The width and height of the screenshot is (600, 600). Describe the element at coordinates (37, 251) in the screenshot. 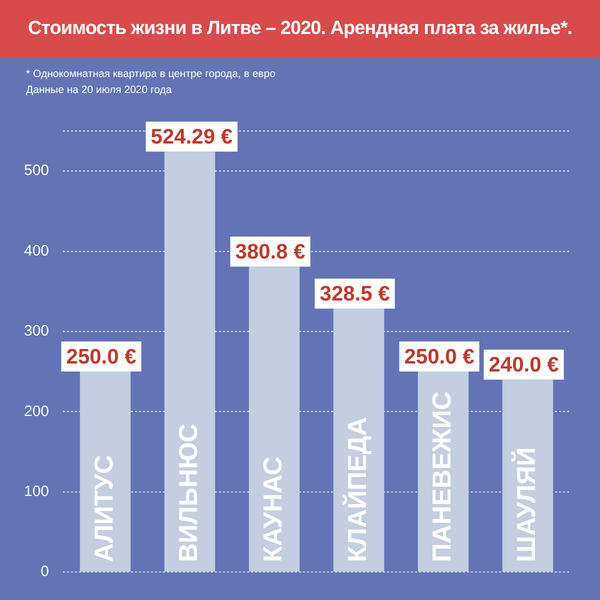

I see `y-tick-label: 400` at that location.